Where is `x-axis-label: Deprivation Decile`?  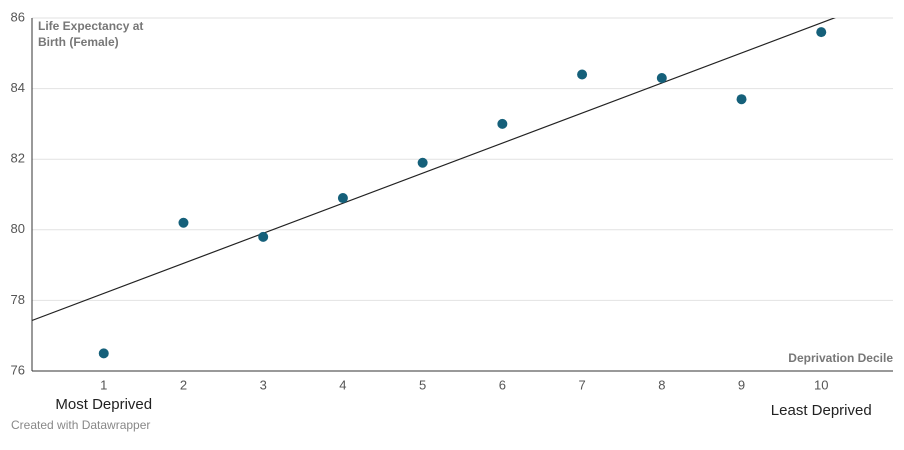 x-axis-label: Deprivation Decile is located at coordinates (840, 358).